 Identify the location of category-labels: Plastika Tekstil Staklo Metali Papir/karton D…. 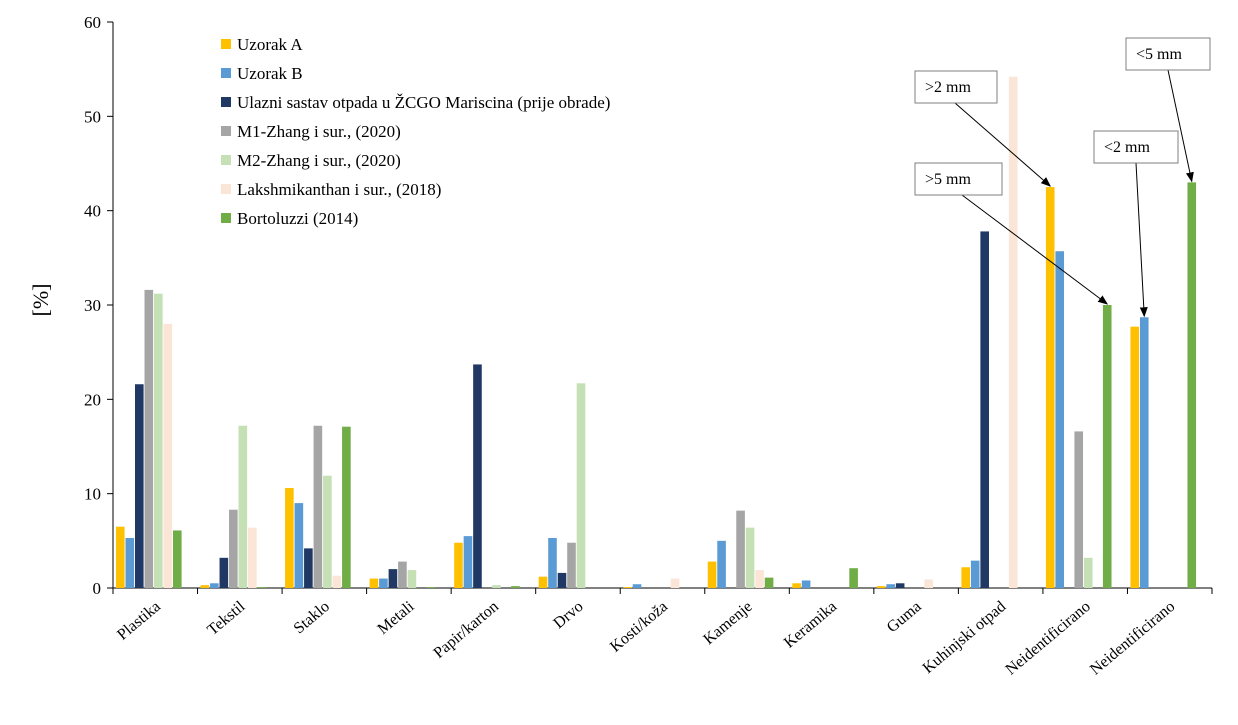
(646, 638).